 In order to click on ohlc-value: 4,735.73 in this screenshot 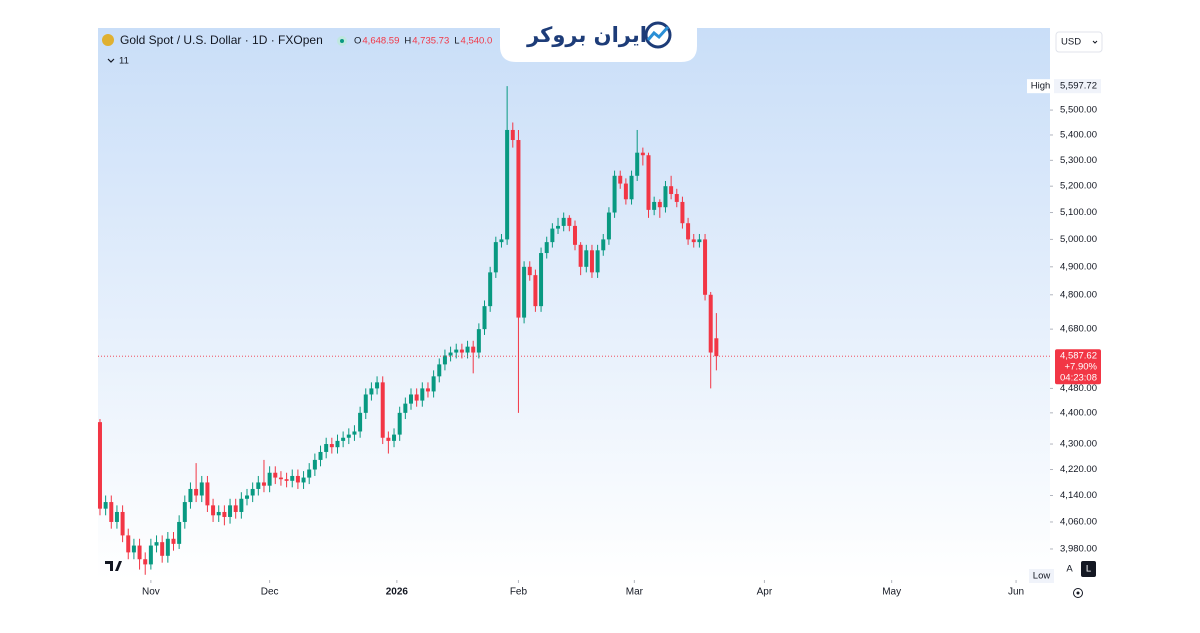, I will do `click(430, 41)`.